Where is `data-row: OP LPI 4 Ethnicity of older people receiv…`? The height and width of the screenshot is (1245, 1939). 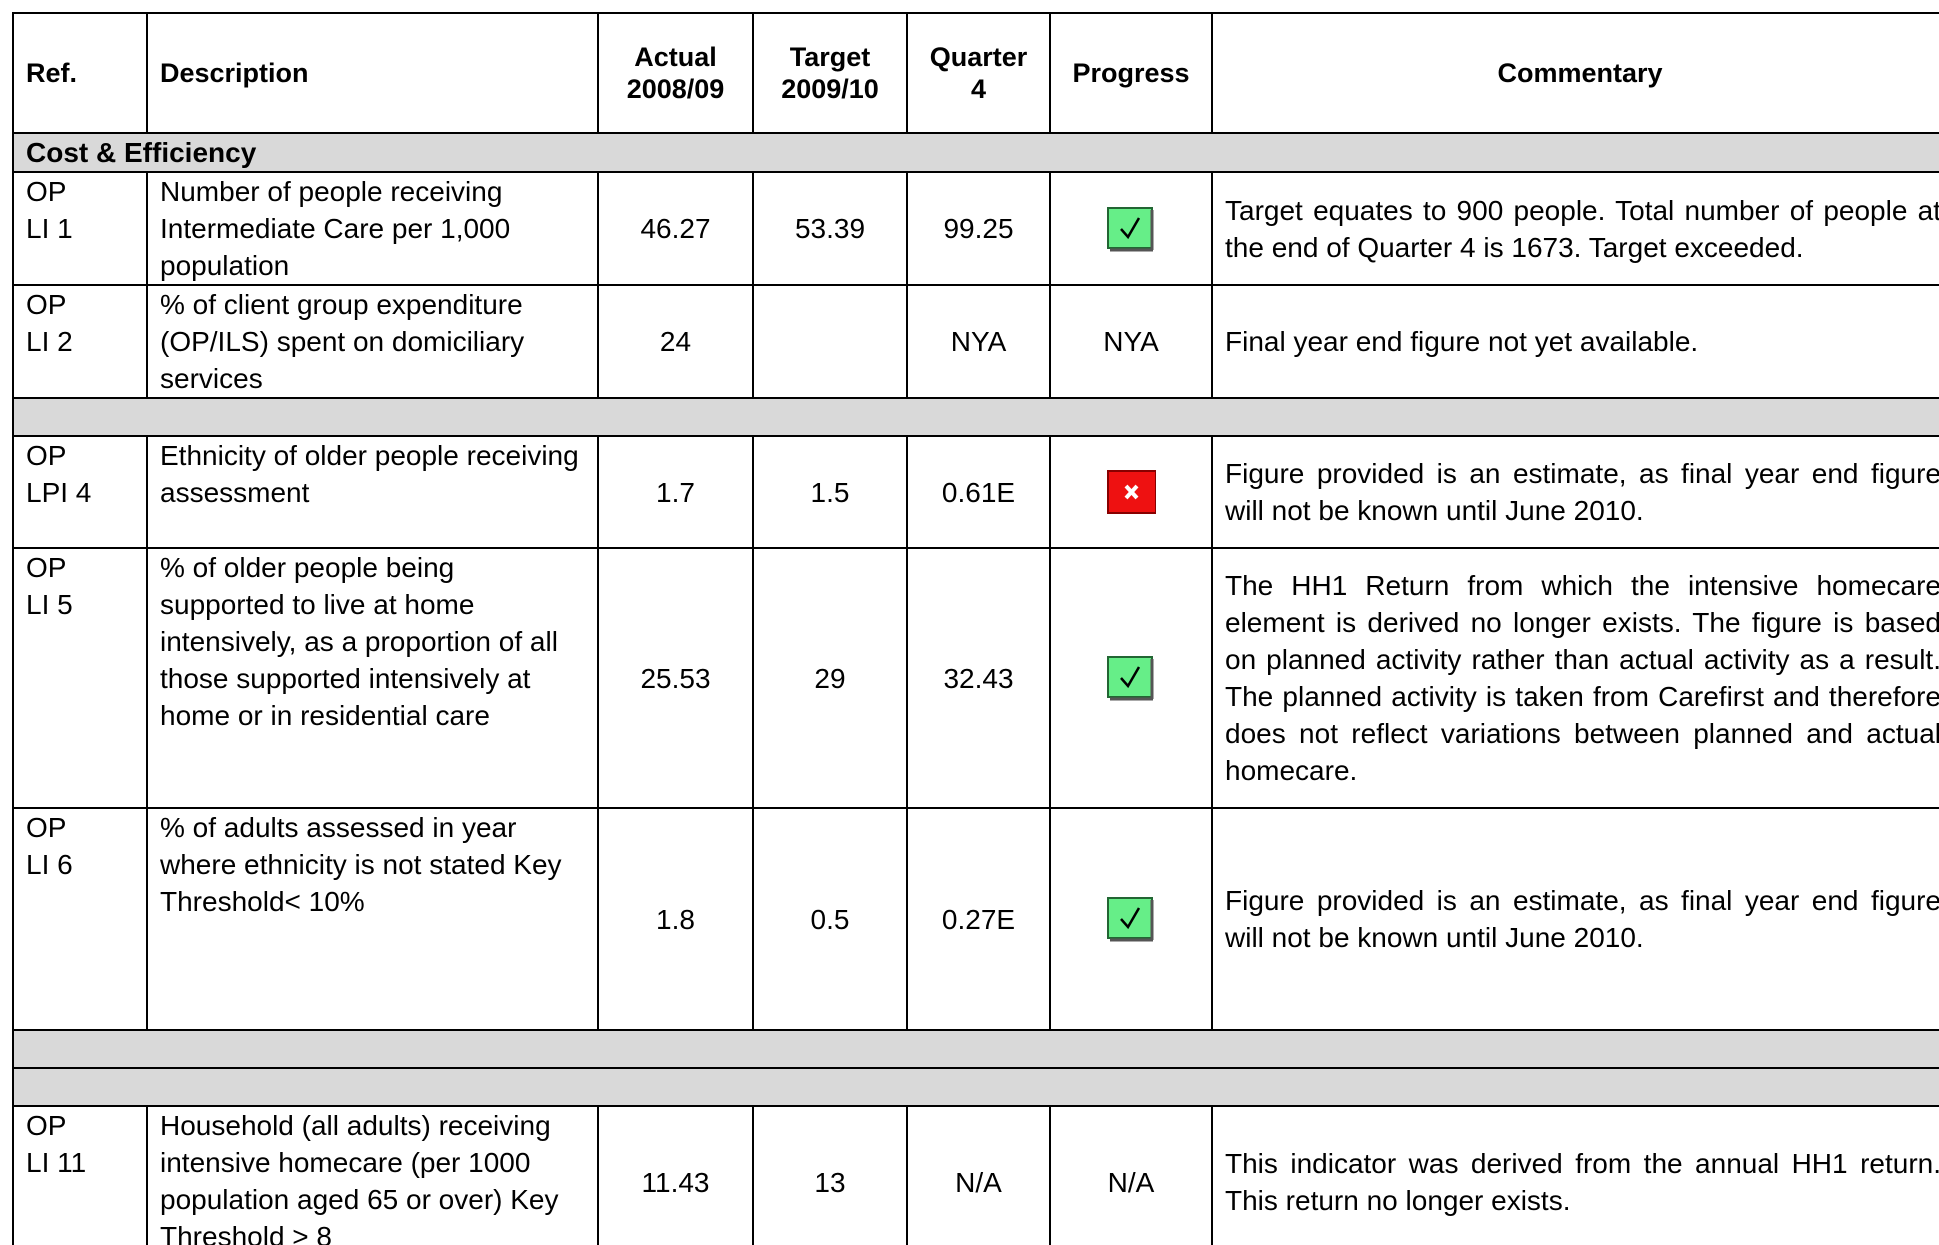 data-row: OP LPI 4 Ethnicity of older people receiv… is located at coordinates (975, 492).